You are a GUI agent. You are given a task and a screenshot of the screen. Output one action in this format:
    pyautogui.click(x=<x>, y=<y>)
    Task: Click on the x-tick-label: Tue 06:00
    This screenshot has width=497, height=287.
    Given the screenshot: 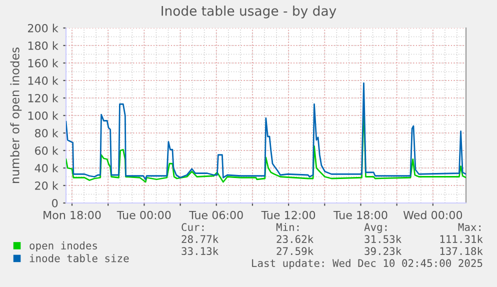 What is the action you would take?
    pyautogui.click(x=216, y=215)
    